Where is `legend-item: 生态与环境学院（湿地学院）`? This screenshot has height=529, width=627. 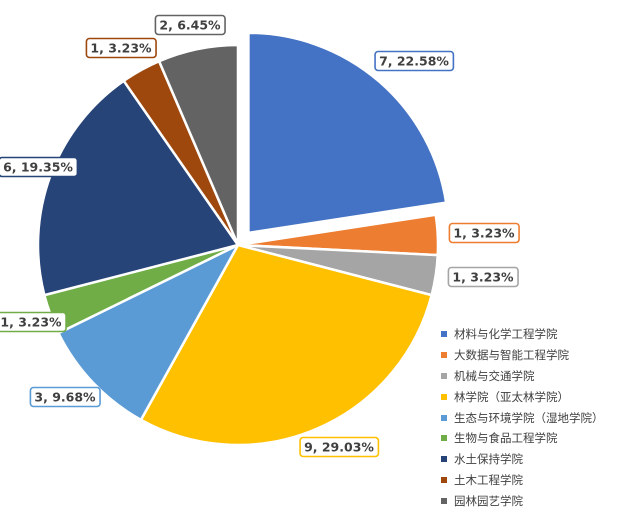
legend-item: 生态与环境学院（湿地学院） is located at coordinates (534, 417).